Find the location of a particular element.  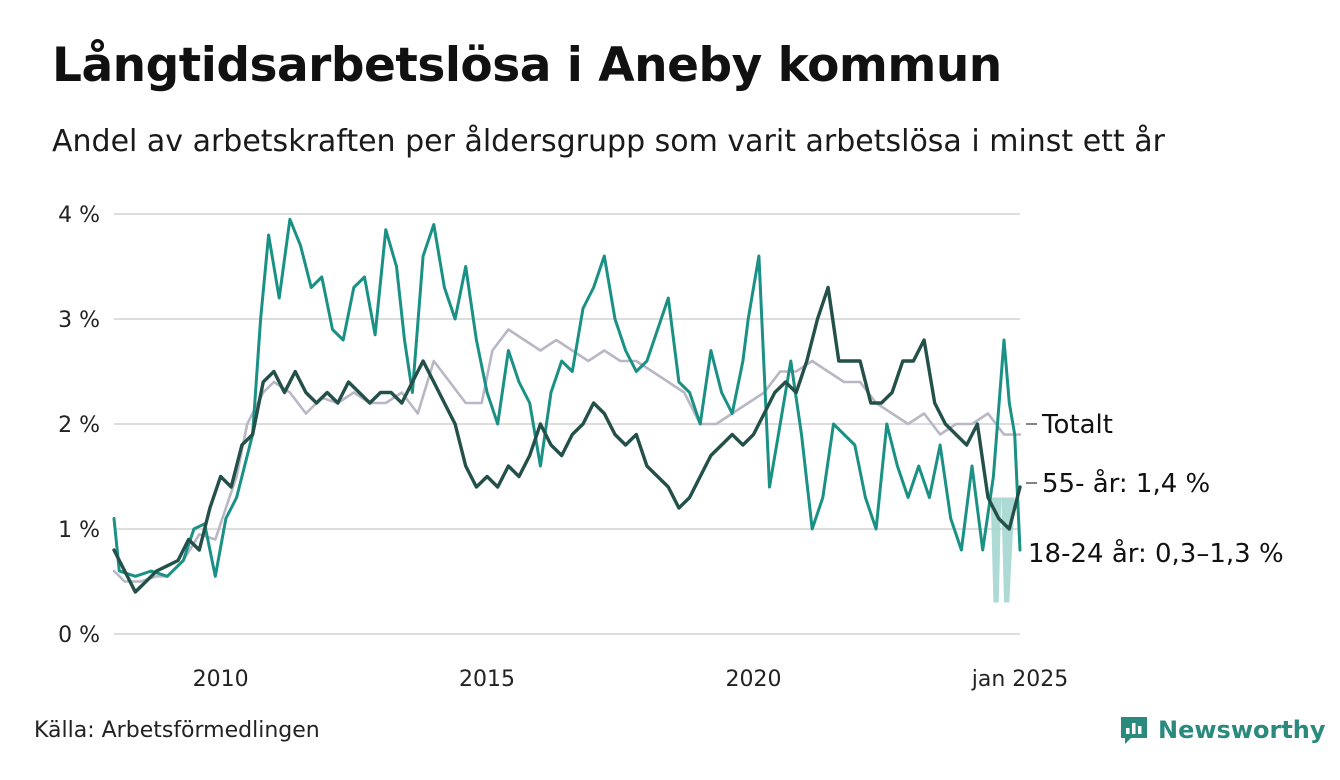

end-label-age1824: 18-24 år: 0,3–1,3 % is located at coordinates (1156, 553).